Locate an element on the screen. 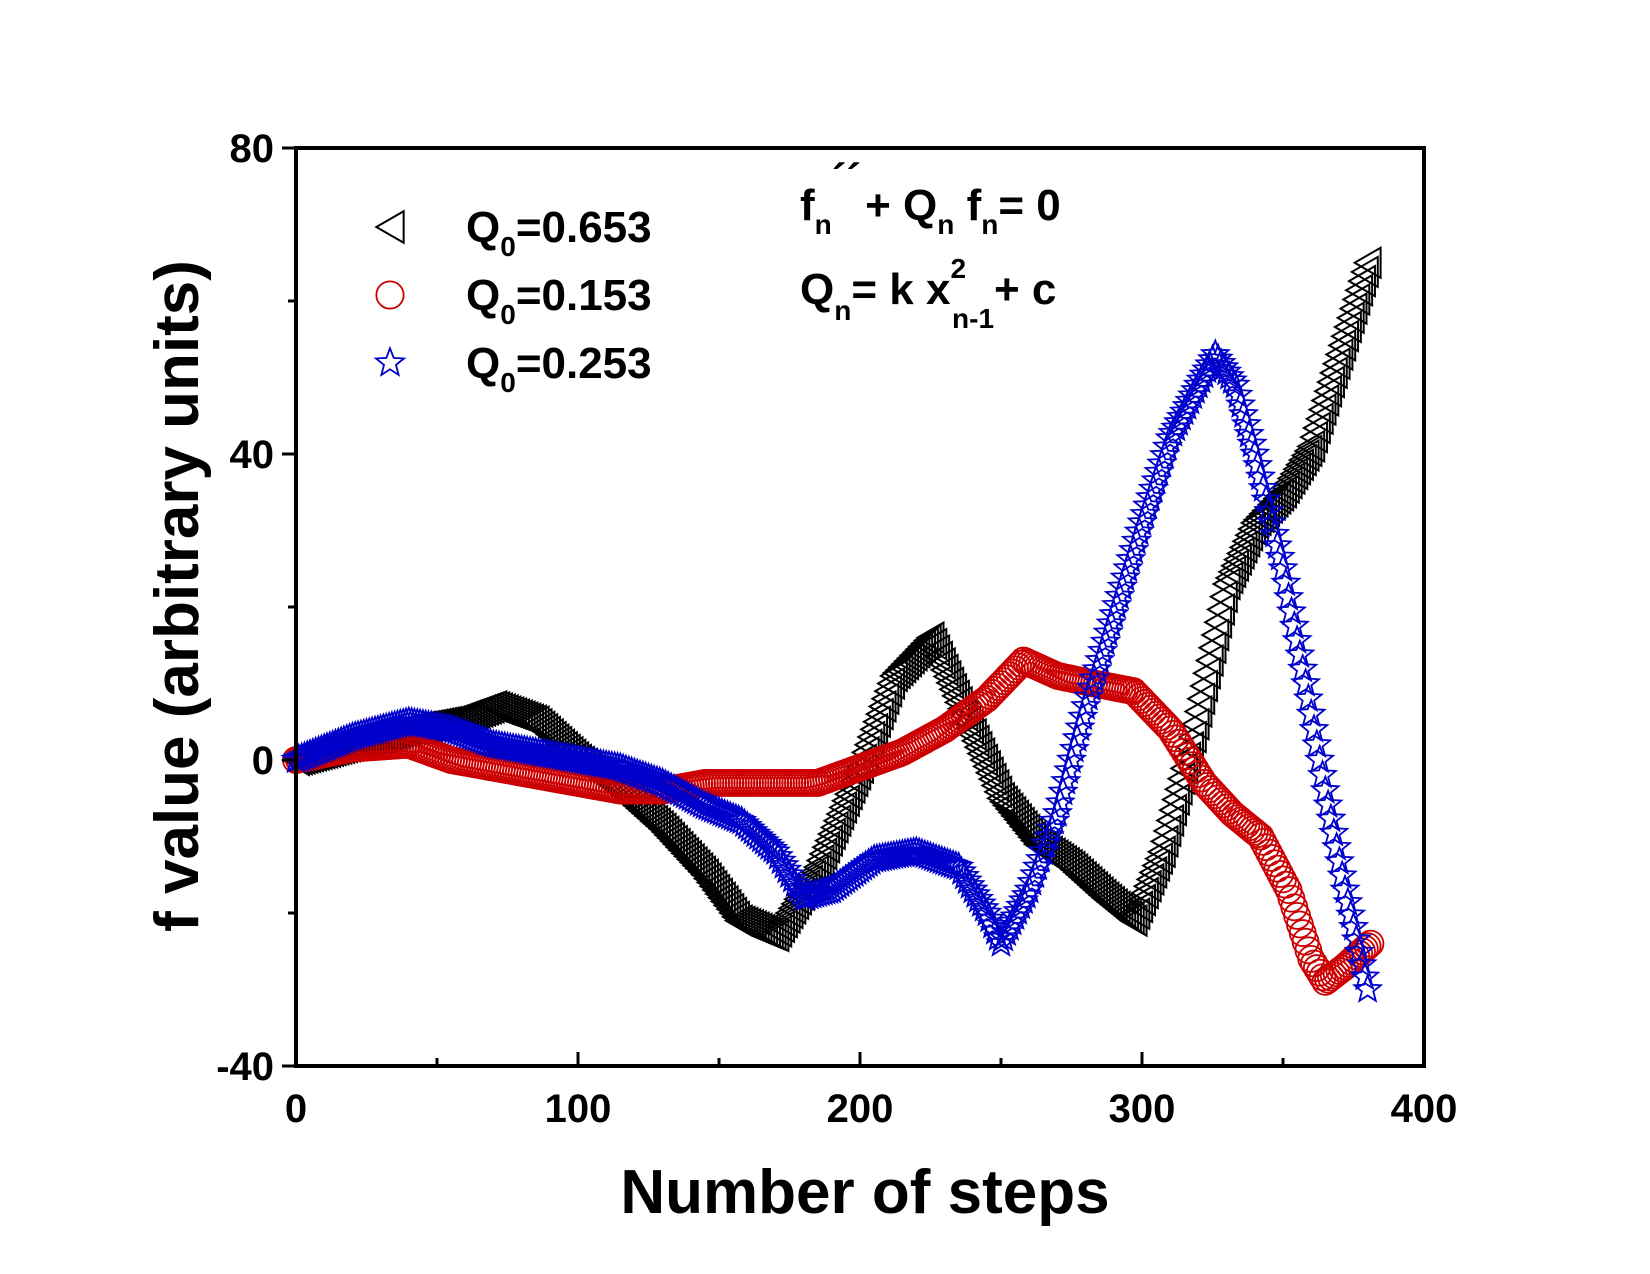  legend-symbols is located at coordinates (390, 293).